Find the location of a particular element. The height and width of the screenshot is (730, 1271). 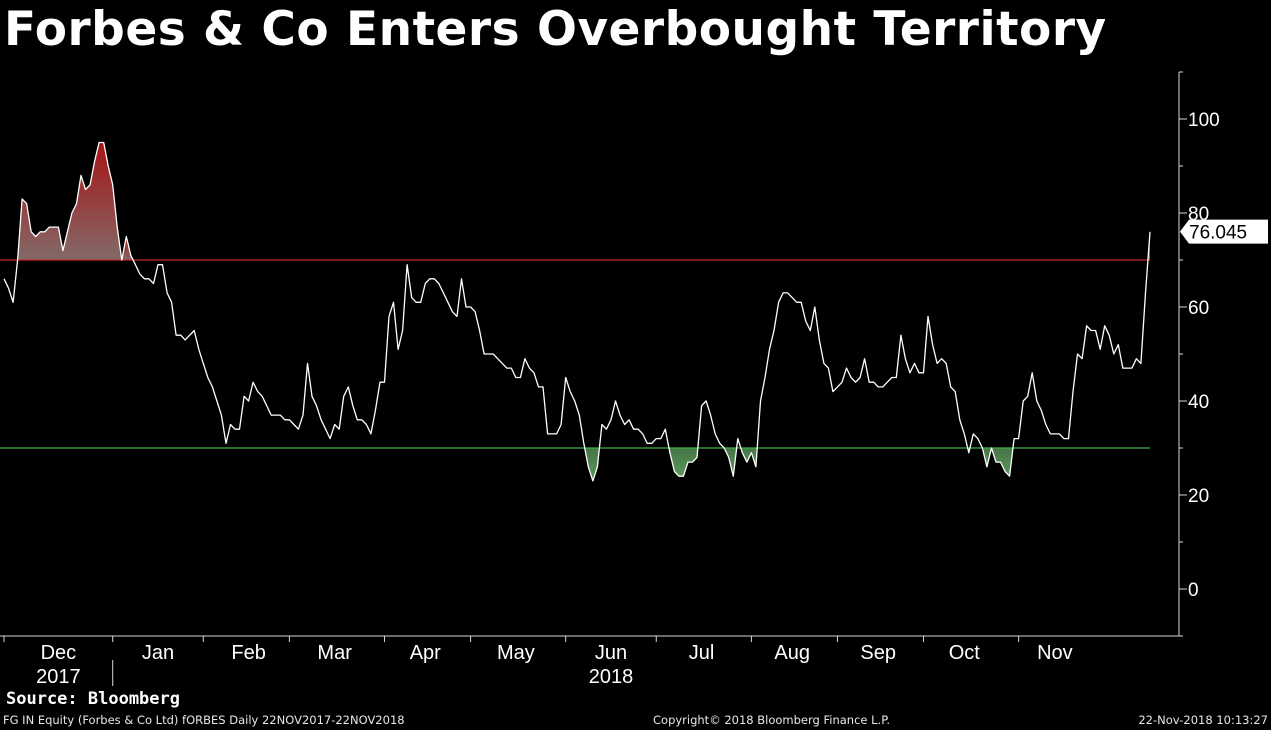

y-tick-label: 100 is located at coordinates (1204, 120).